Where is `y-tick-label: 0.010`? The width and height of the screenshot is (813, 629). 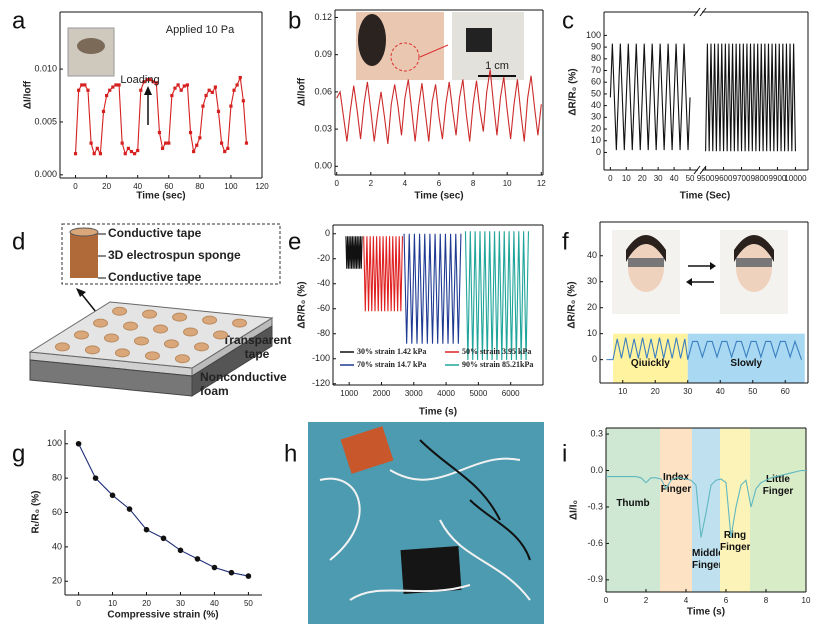
y-tick-label: 0.010 is located at coordinates (45, 68).